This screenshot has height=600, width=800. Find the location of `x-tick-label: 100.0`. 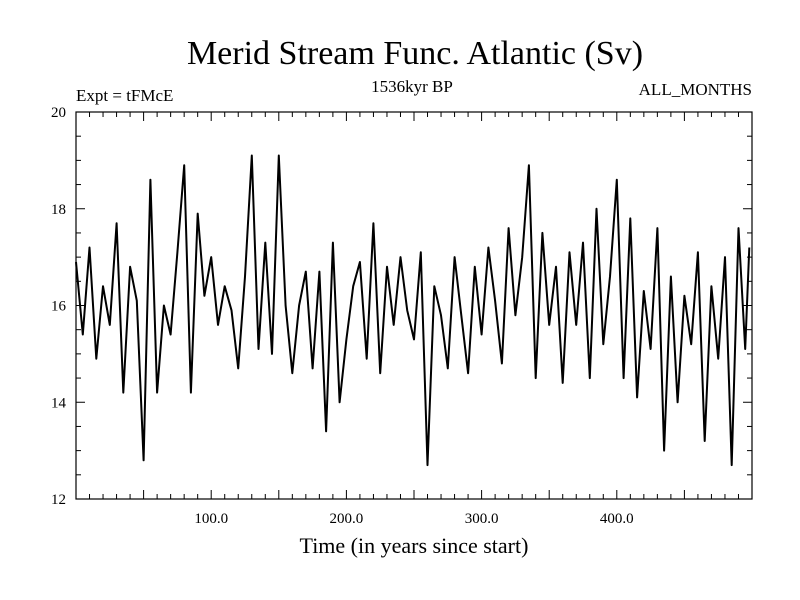

x-tick-label: 100.0 is located at coordinates (211, 519).